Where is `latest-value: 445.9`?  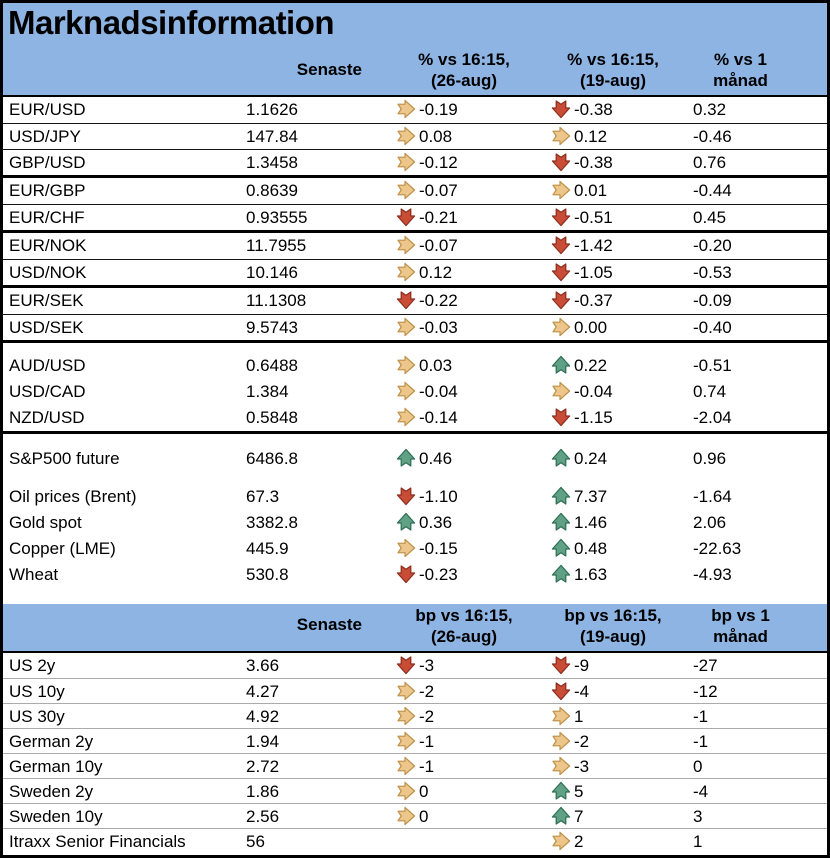
latest-value: 445.9 is located at coordinates (267, 548).